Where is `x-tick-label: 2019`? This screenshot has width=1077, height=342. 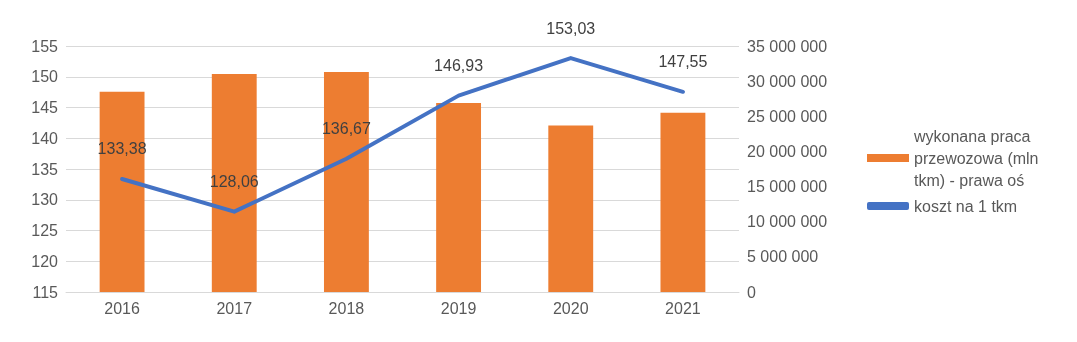
x-tick-label: 2019 is located at coordinates (458, 308).